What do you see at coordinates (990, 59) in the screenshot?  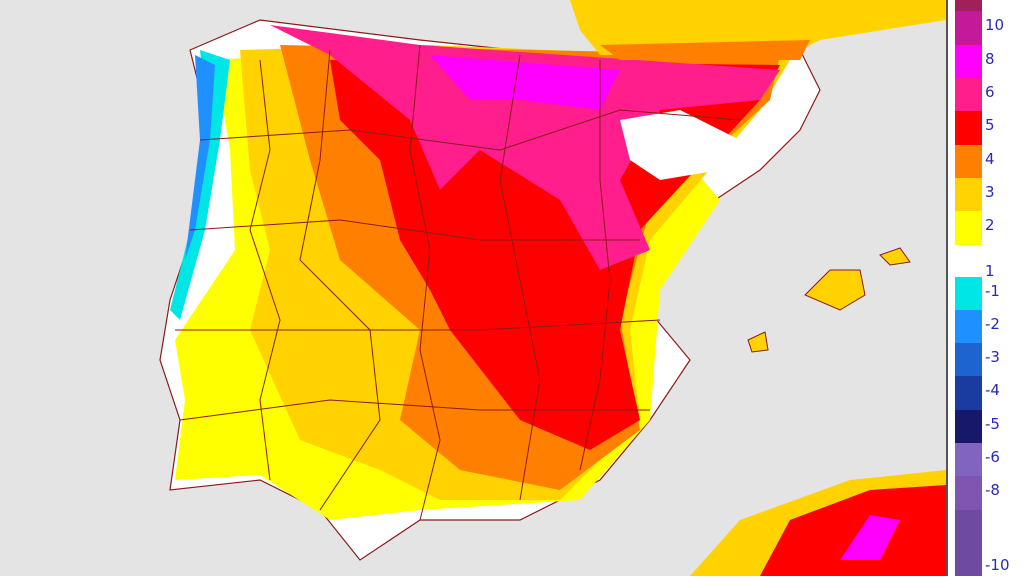 I see `legend-label: 8` at bounding box center [990, 59].